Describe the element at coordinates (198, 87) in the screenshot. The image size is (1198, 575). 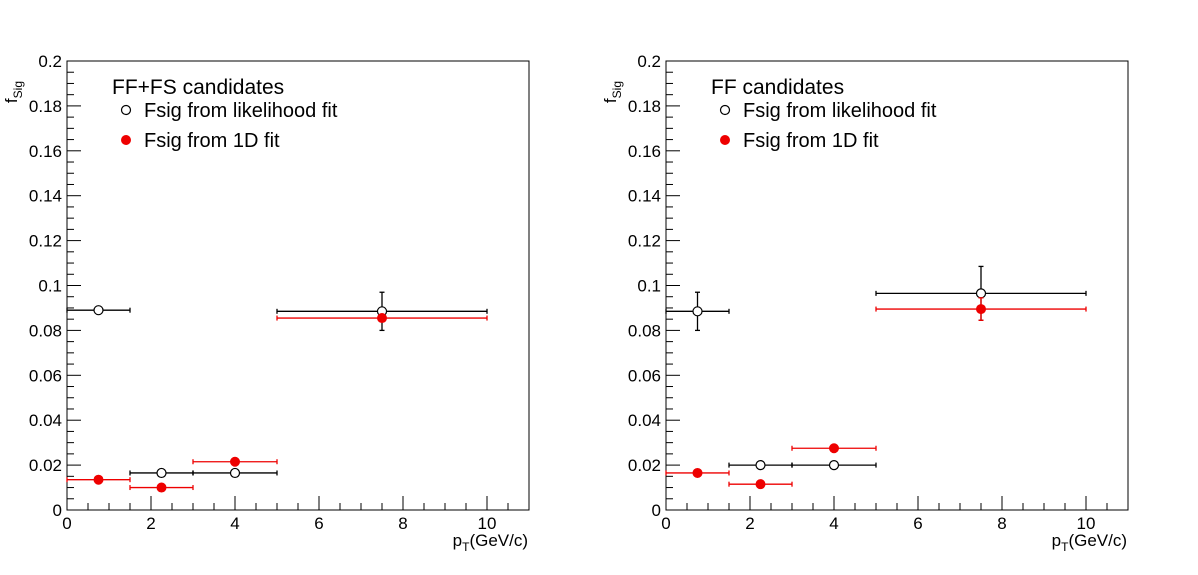
I see `chart-title: FF+FS candidates` at that location.